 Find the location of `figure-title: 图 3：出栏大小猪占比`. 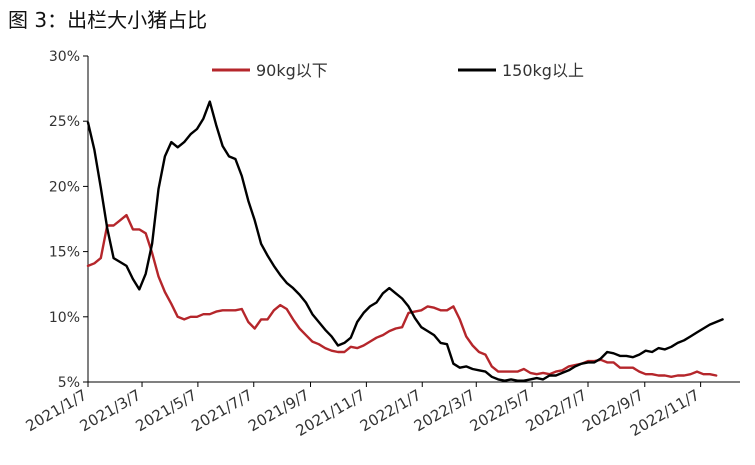

figure-title: 图 3：出栏大小猪占比 is located at coordinates (108, 20).